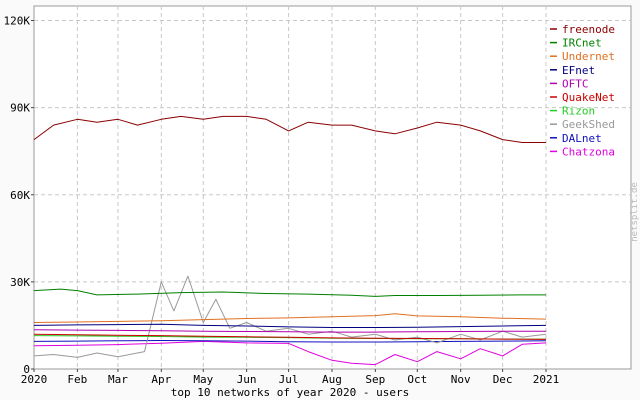 This screenshot has height=400, width=640. Describe the element at coordinates (578, 70) in the screenshot. I see `legend-entry: EFnet` at that location.